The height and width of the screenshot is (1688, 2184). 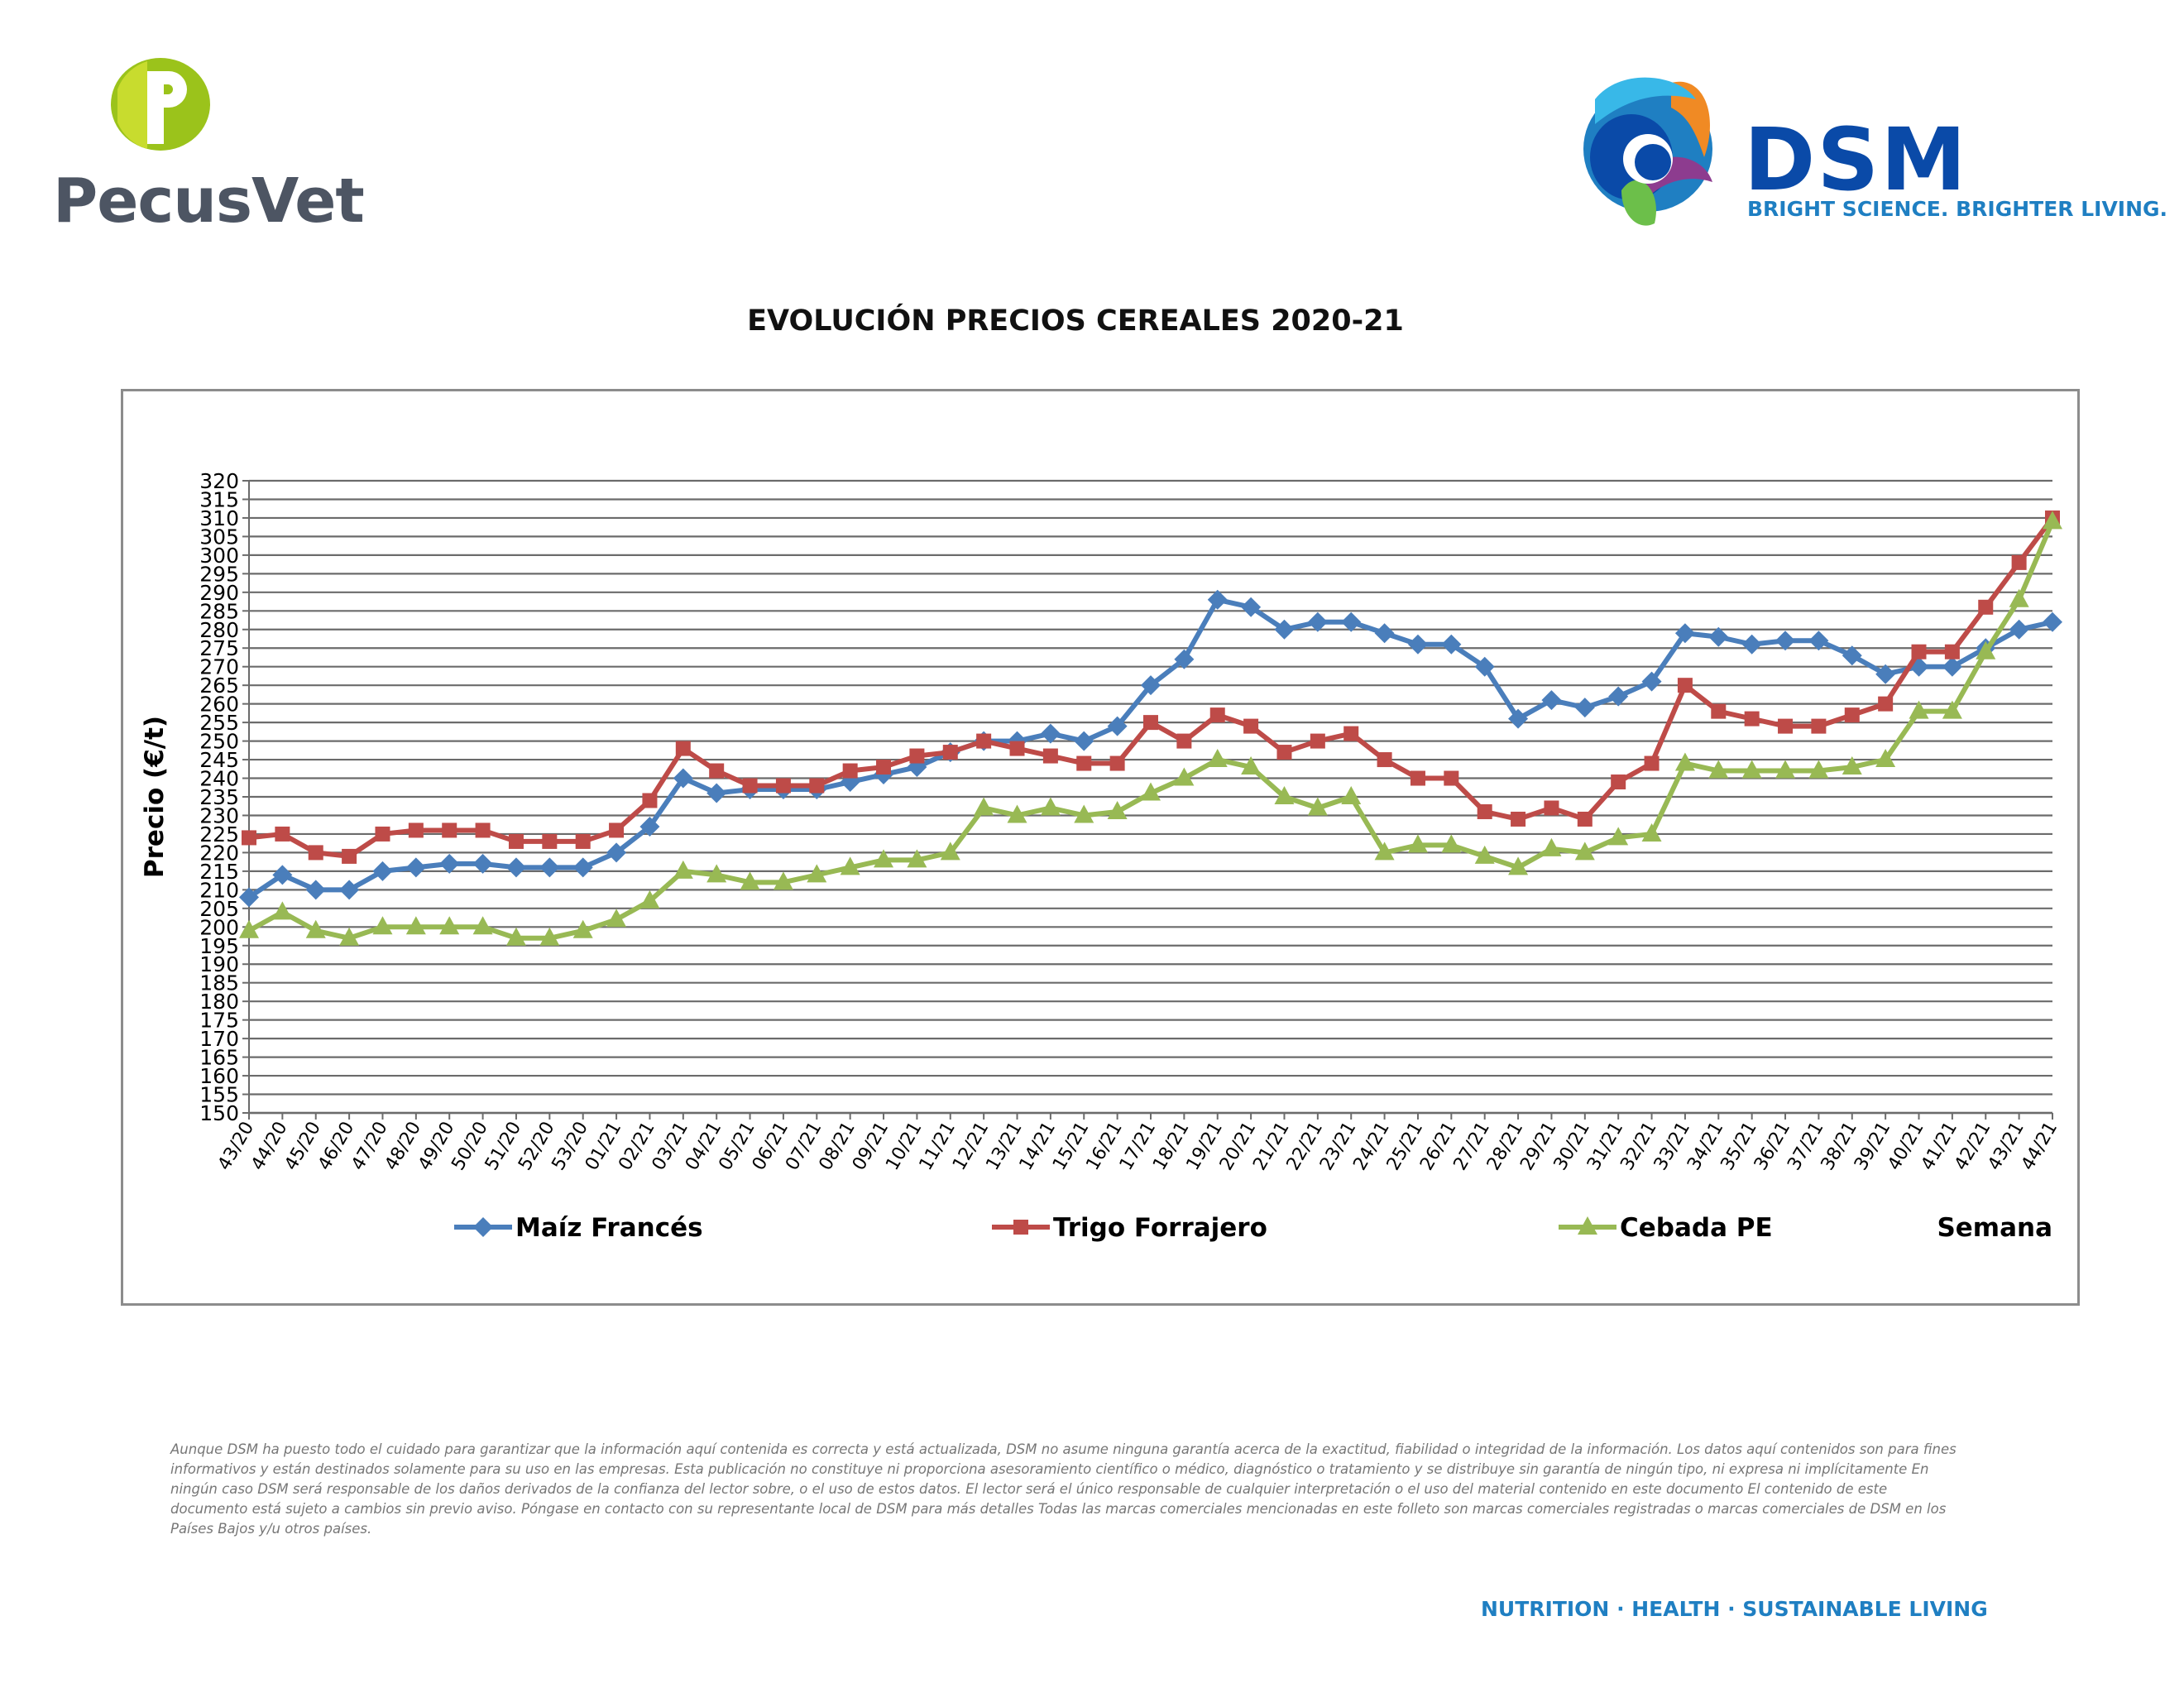 What do you see at coordinates (155, 797) in the screenshot?
I see `y-axis-label: Precio (€/t)` at bounding box center [155, 797].